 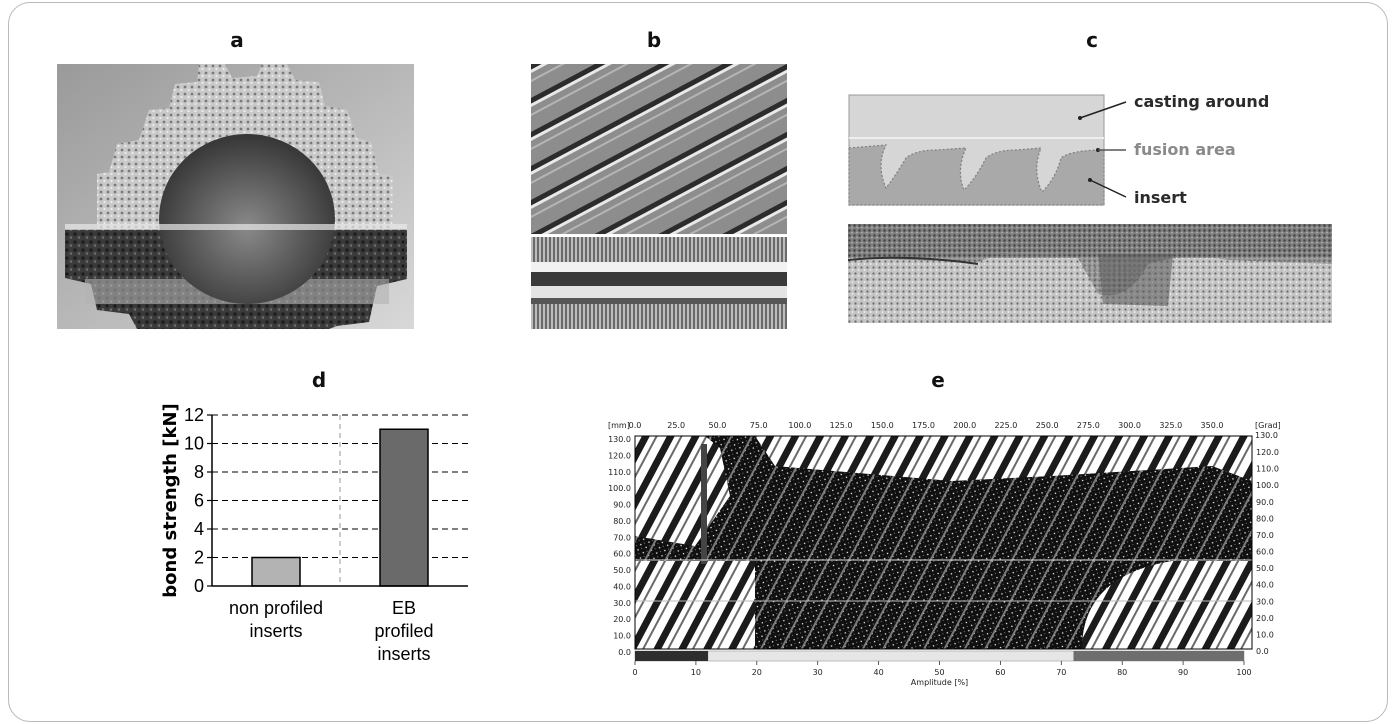 What do you see at coordinates (939, 682) in the screenshot?
I see `x-axis-title: Amplitude [%]` at bounding box center [939, 682].